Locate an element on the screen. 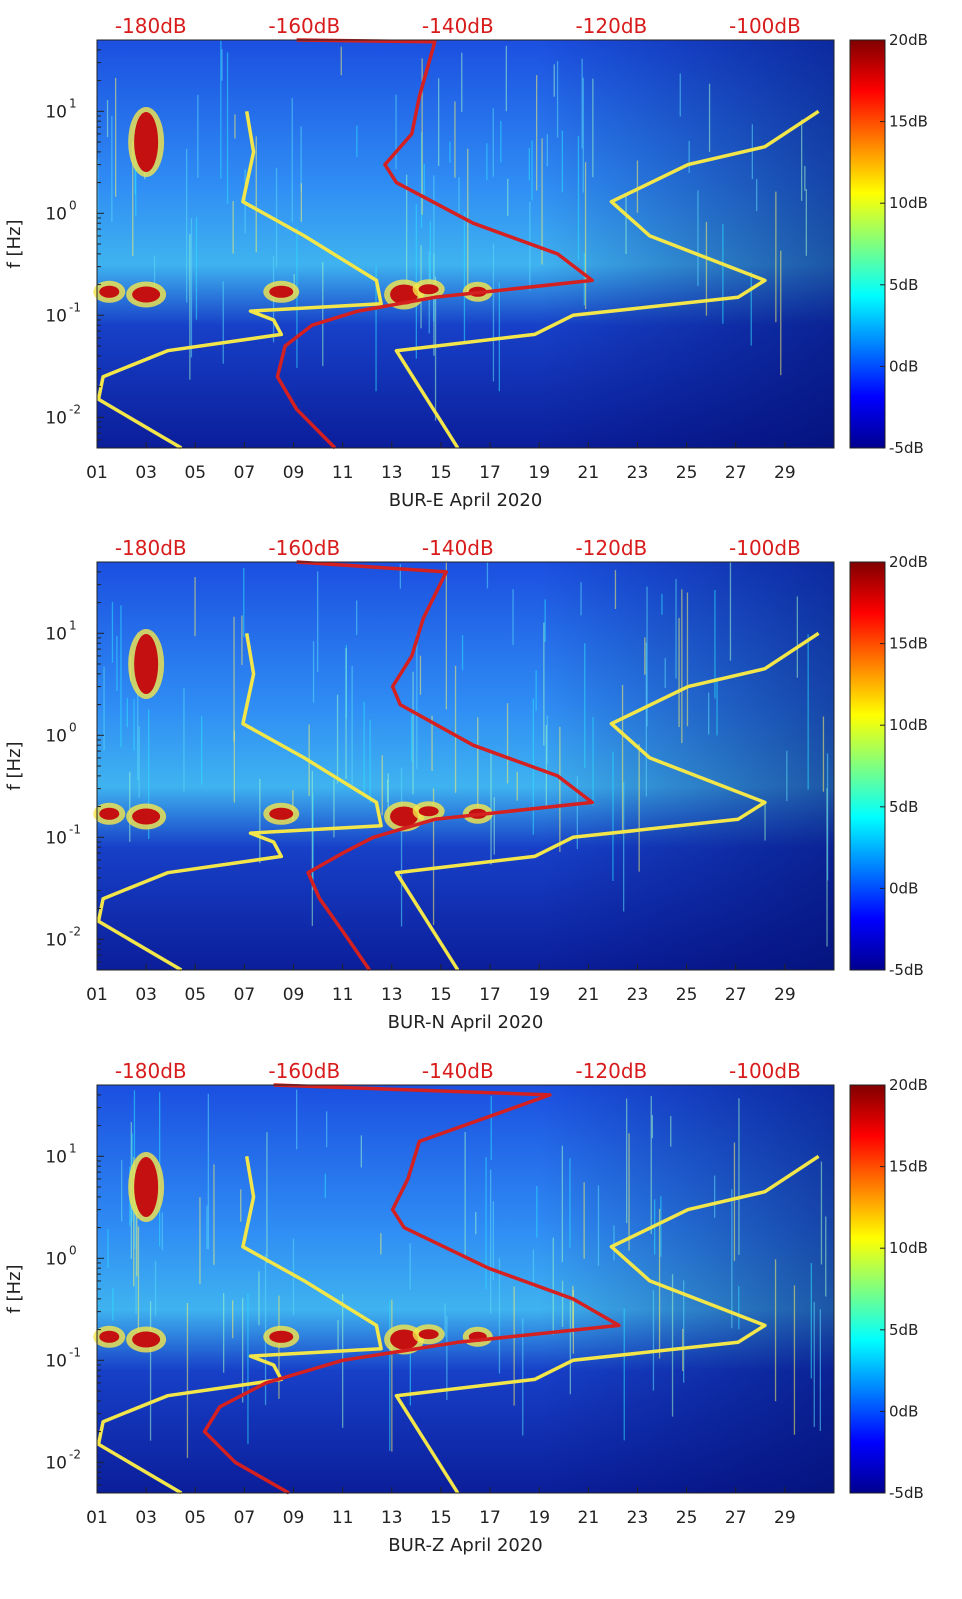 The height and width of the screenshot is (1599, 962). colorbar is located at coordinates (867, 766).